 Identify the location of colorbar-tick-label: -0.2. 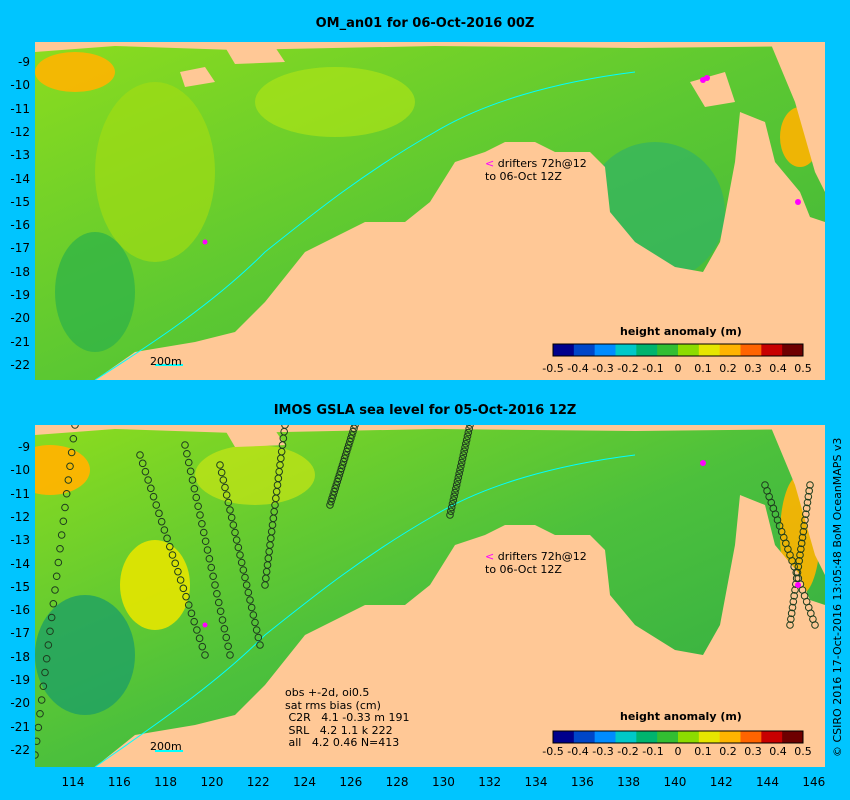
(628, 751).